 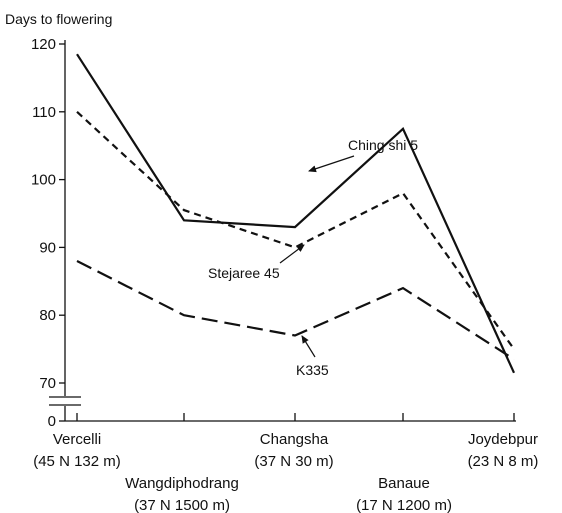 I want to click on y-tick-label: 100, so click(x=43, y=180).